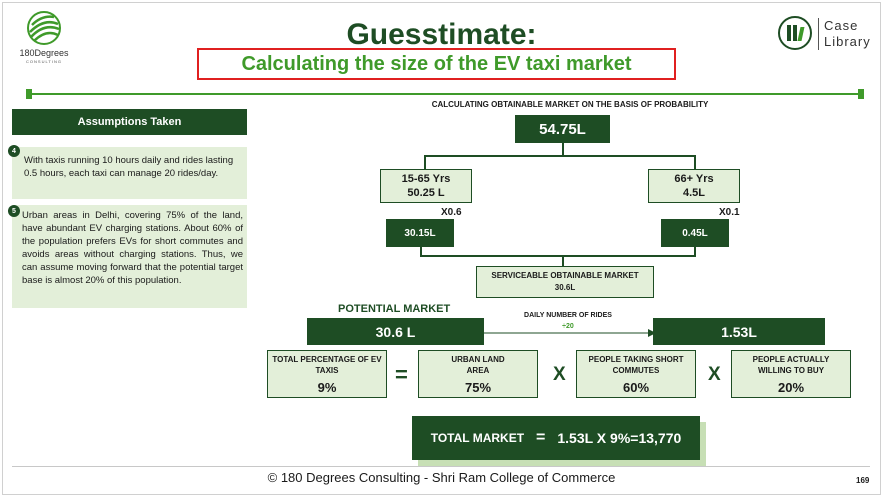 Image resolution: width=883 pixels, height=497 pixels. I want to click on willing-to-buy-box: PEOPLE ACTUALLY WILLING TO BUY 20%, so click(791, 374).